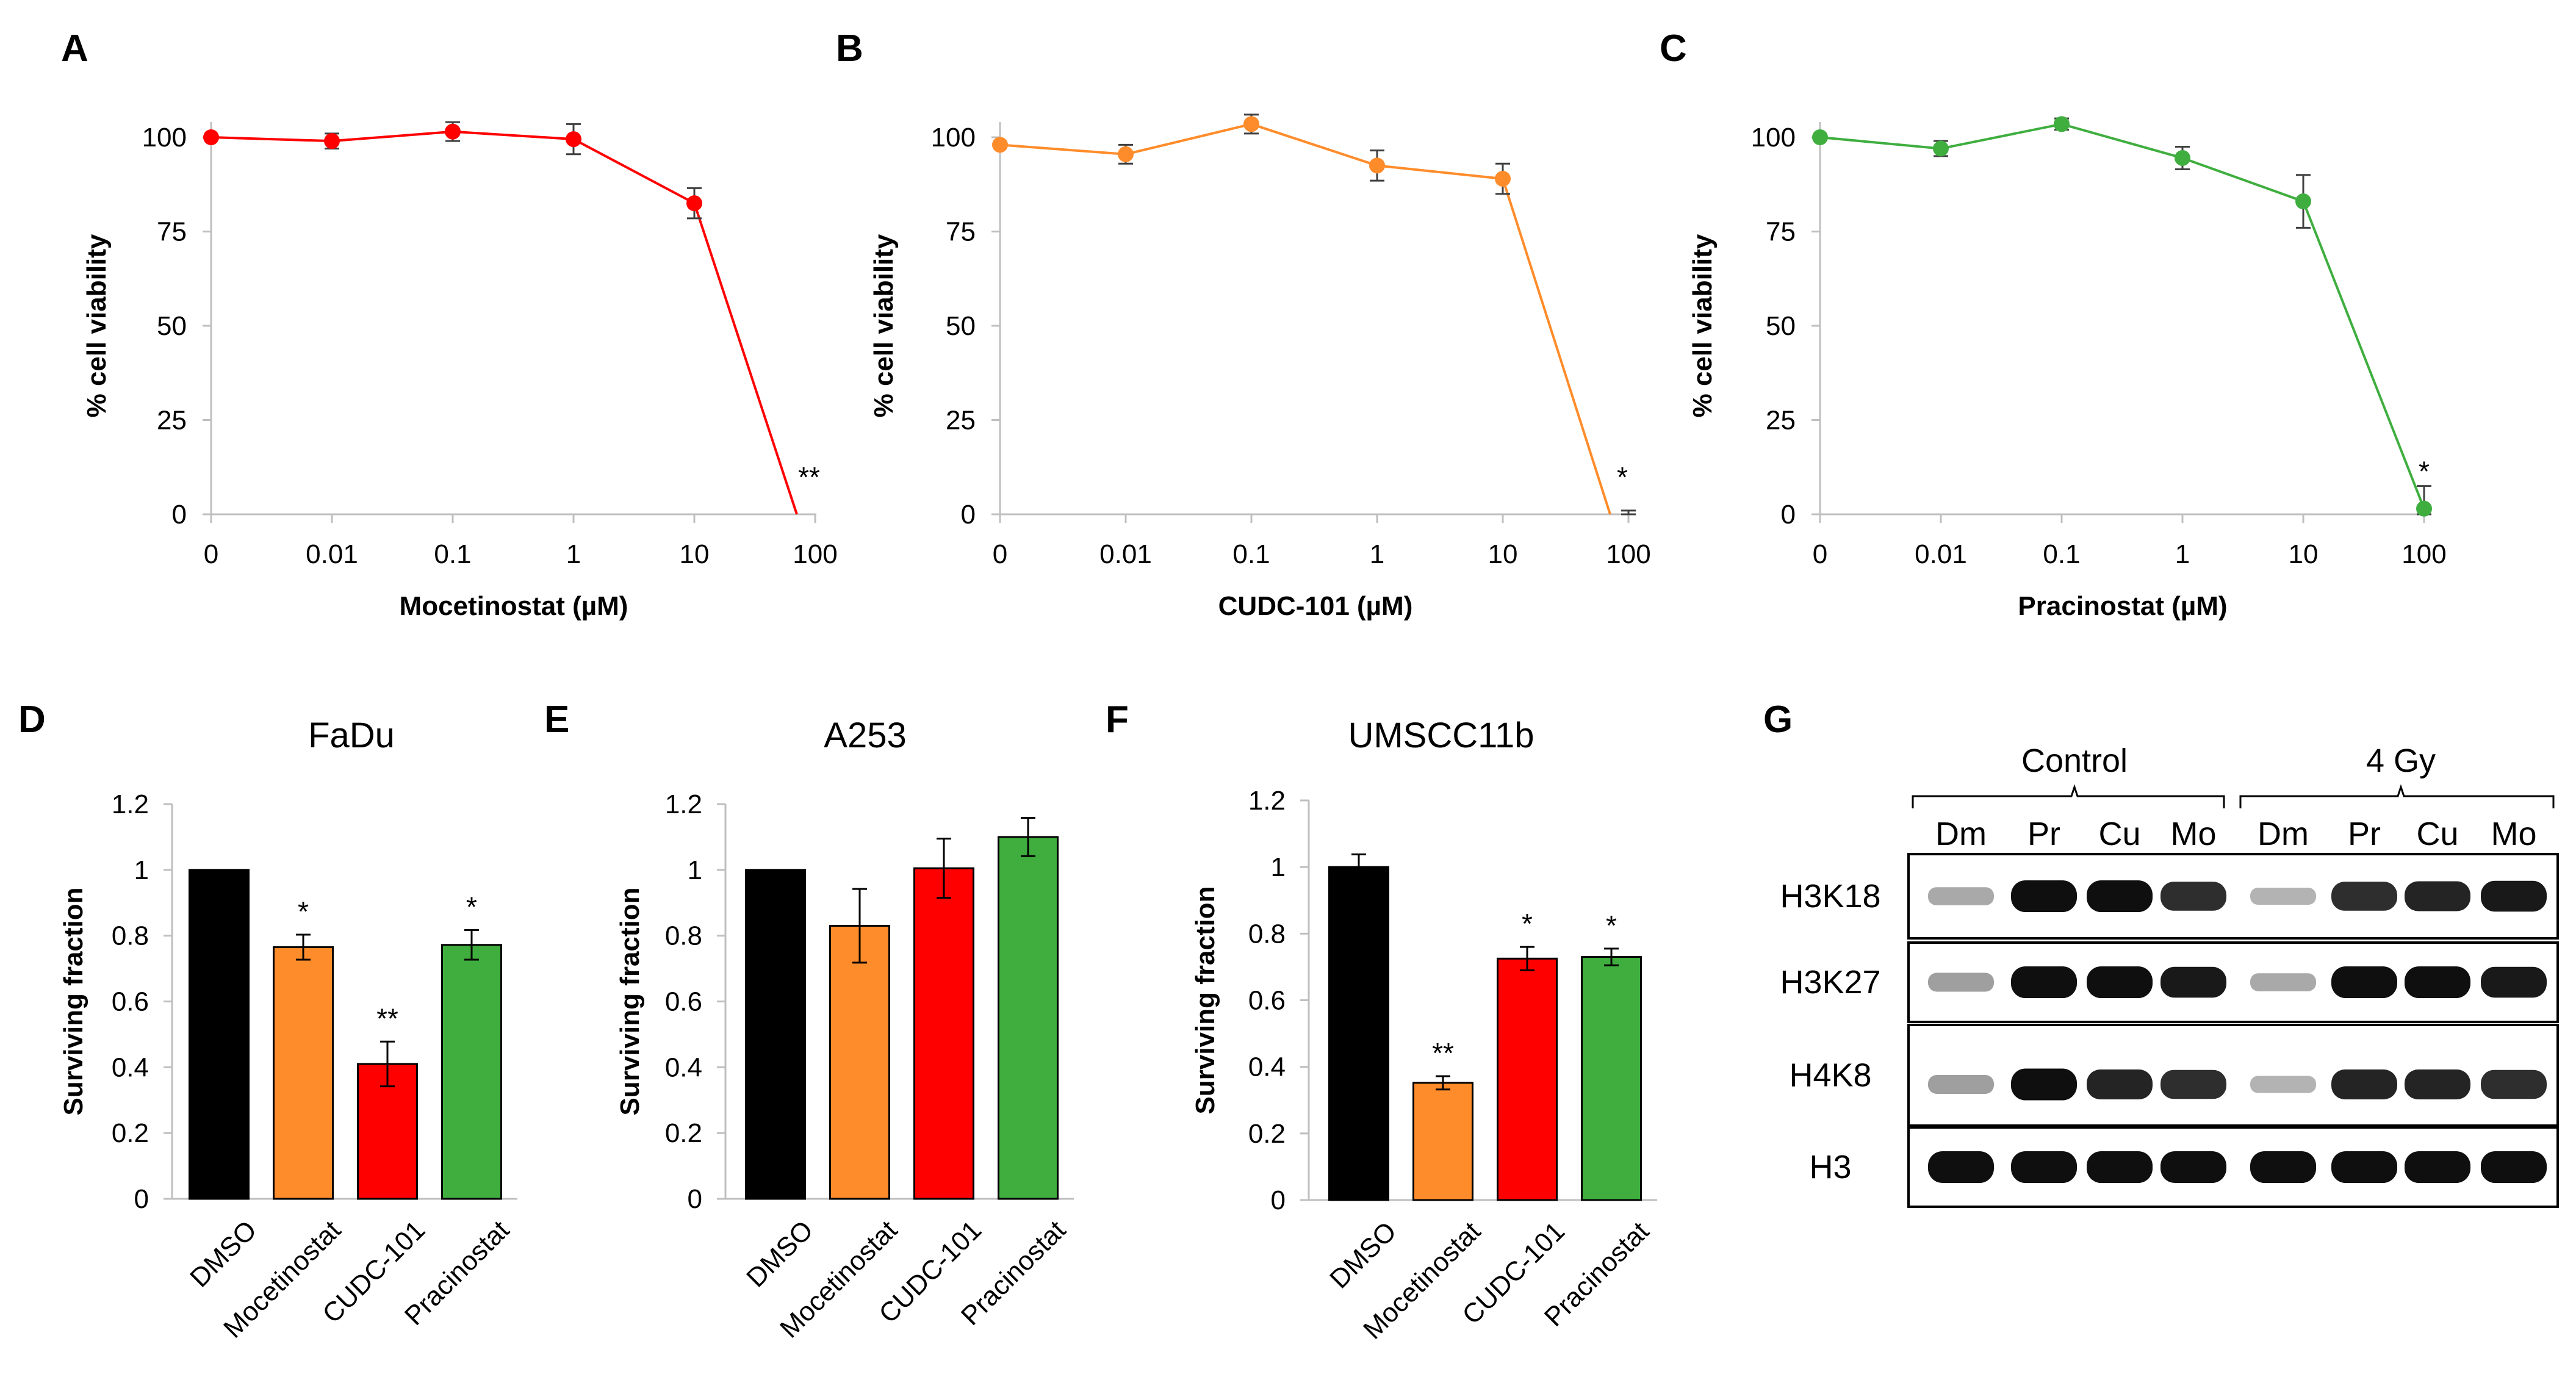 This screenshot has width=2576, height=1391. I want to click on y-axis-title-F: Surviving fraction, so click(1205, 1000).